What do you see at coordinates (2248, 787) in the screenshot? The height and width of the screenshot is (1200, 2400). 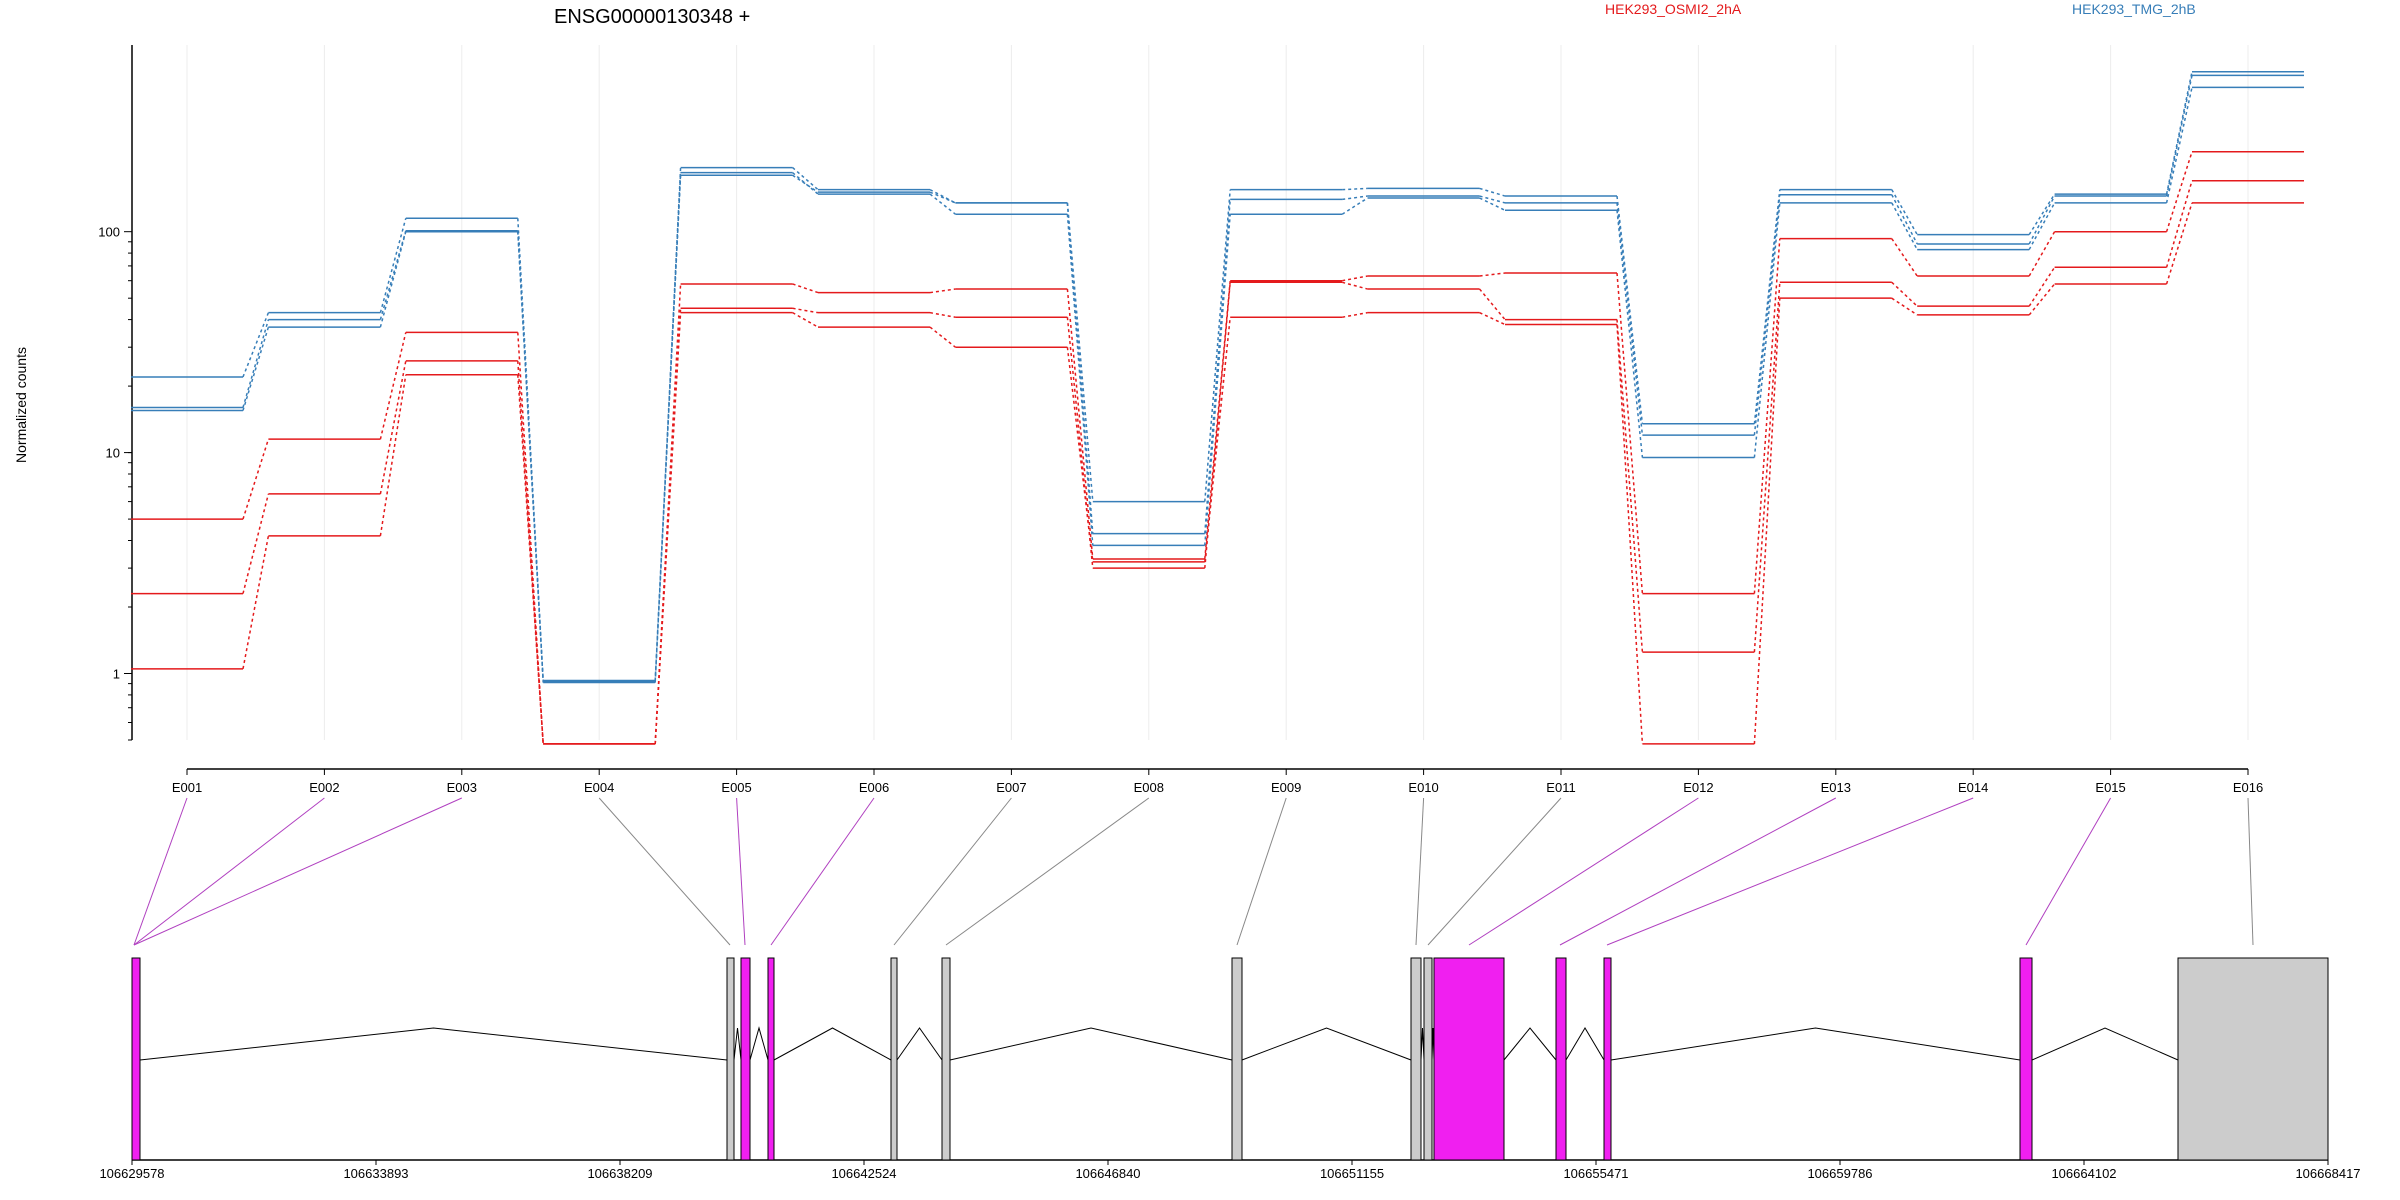 I see `x-tick-label: E016` at bounding box center [2248, 787].